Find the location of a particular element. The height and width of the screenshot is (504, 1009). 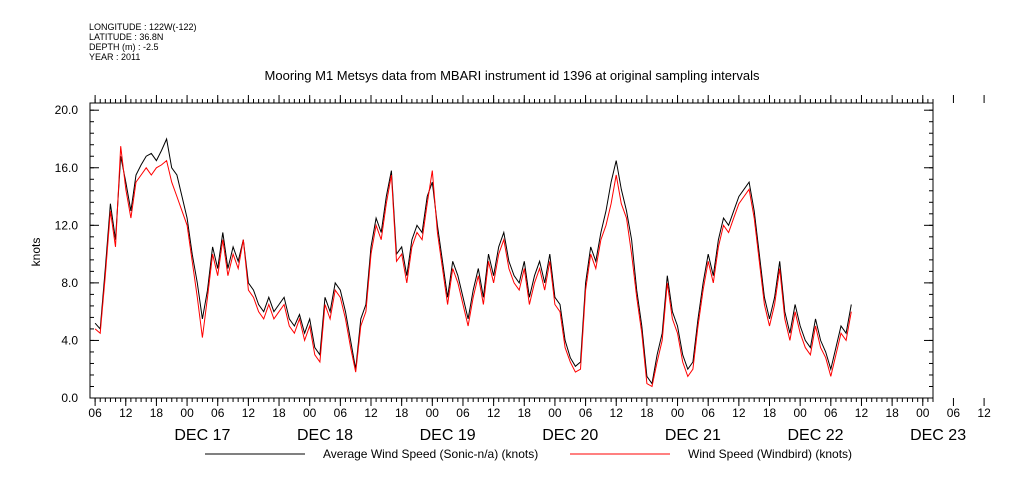

depth-label: DEPTH (m) : -2.5 is located at coordinates (124, 47).